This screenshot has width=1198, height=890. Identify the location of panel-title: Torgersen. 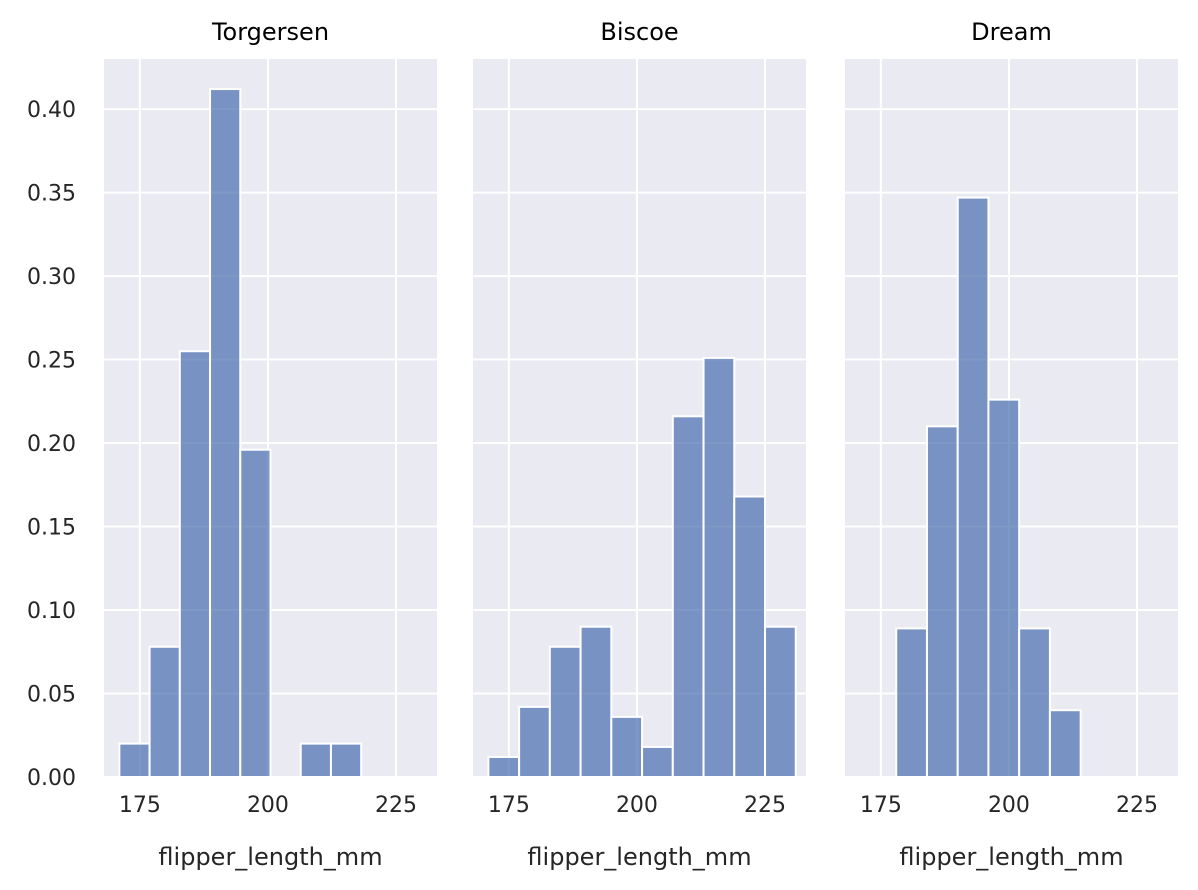
(270, 32).